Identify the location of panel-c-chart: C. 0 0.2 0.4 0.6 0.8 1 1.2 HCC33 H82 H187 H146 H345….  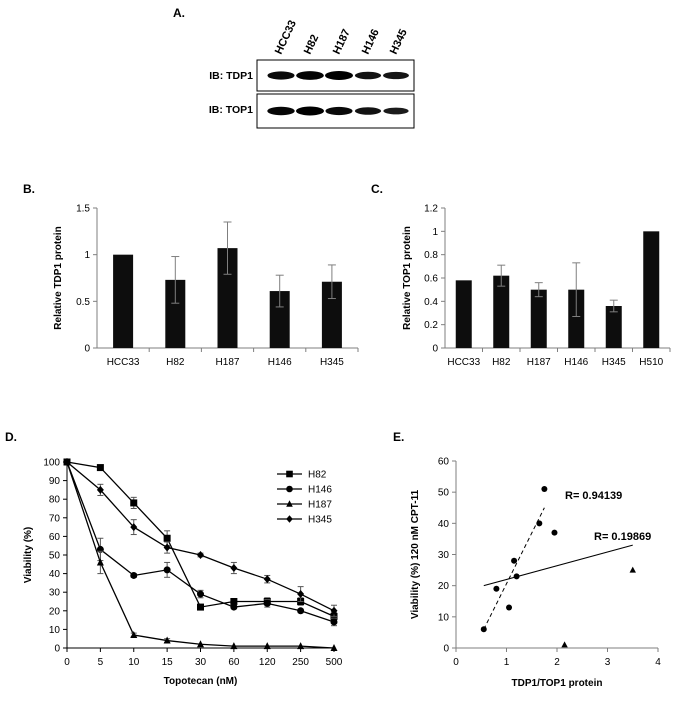
(521, 275).